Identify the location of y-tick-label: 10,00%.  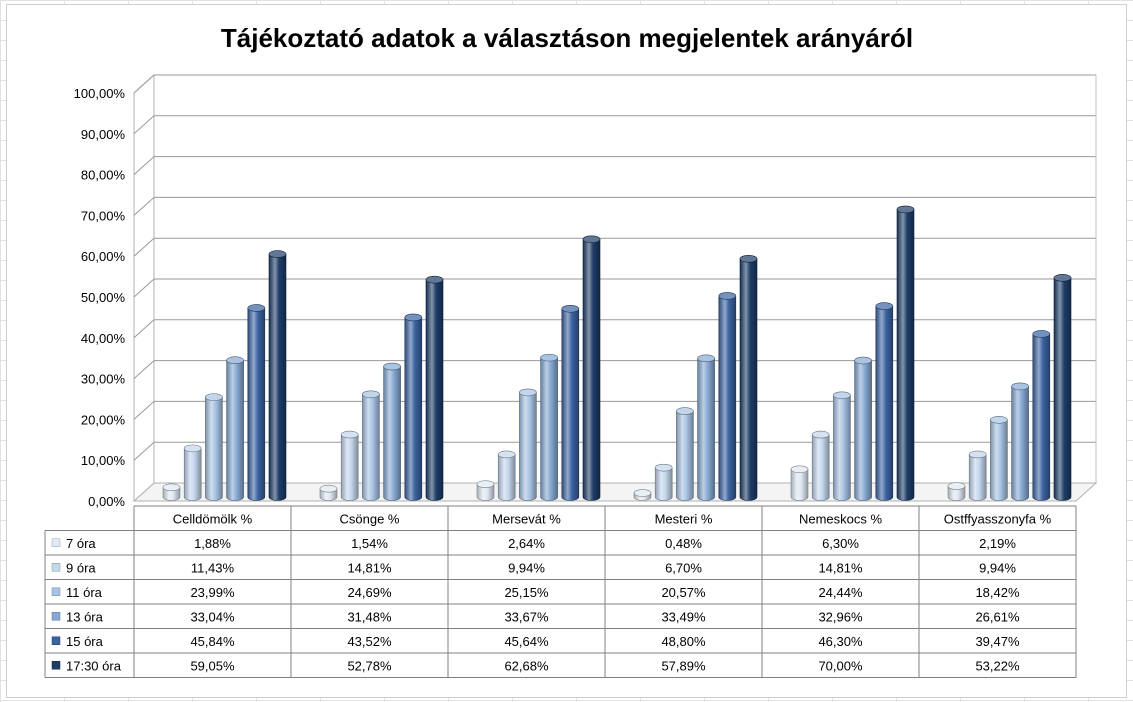
(103, 460).